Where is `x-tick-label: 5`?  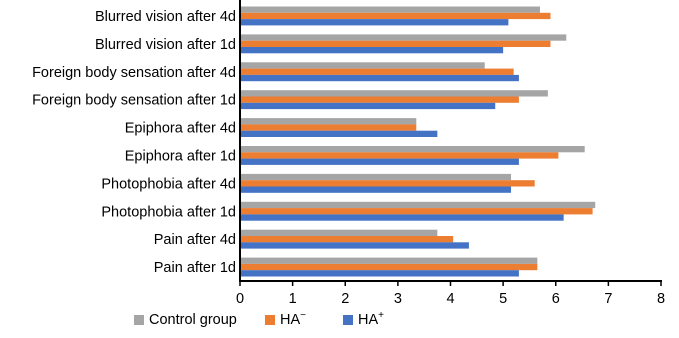 x-tick-label: 5 is located at coordinates (503, 299).